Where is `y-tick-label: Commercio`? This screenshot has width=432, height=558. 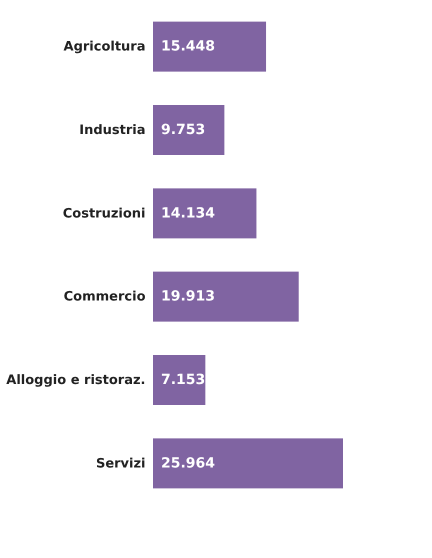
y-tick-label: Commercio is located at coordinates (105, 297).